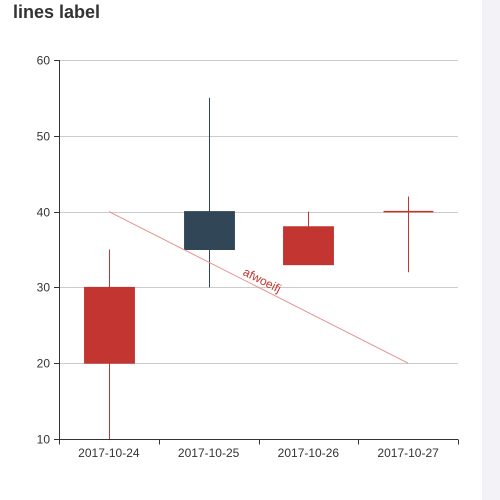 The image size is (500, 500). Describe the element at coordinates (44, 137) in the screenshot. I see `y-tick-label: 50` at that location.